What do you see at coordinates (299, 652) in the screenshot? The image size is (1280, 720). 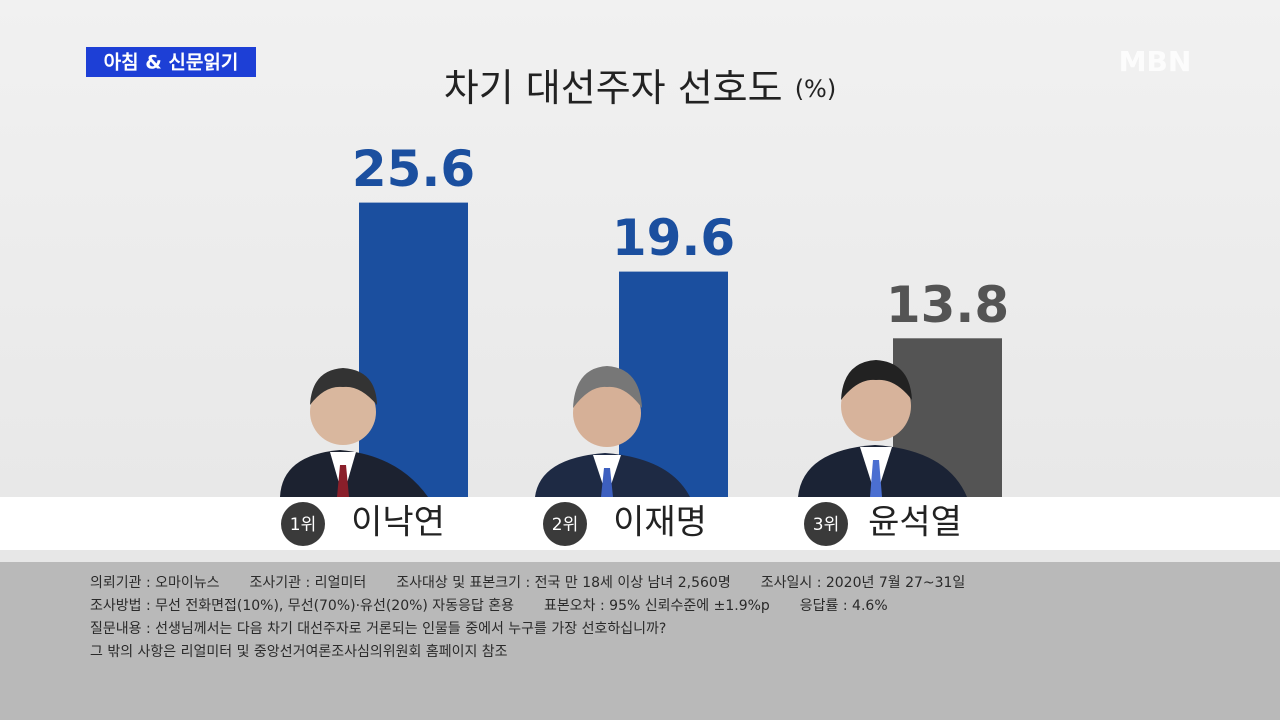 I see `footnote: 그 밖의 사항은 리얼미터 및 중앙선거여론조사심의위원회 홈페이지 참조` at bounding box center [299, 652].